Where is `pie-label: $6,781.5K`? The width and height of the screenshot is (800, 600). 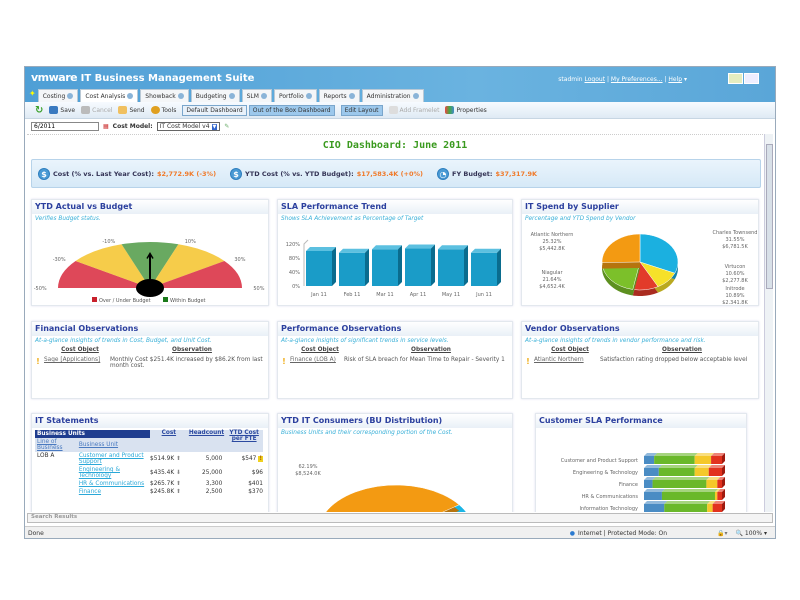
pie-label: $6,781.5K is located at coordinates (735, 247).